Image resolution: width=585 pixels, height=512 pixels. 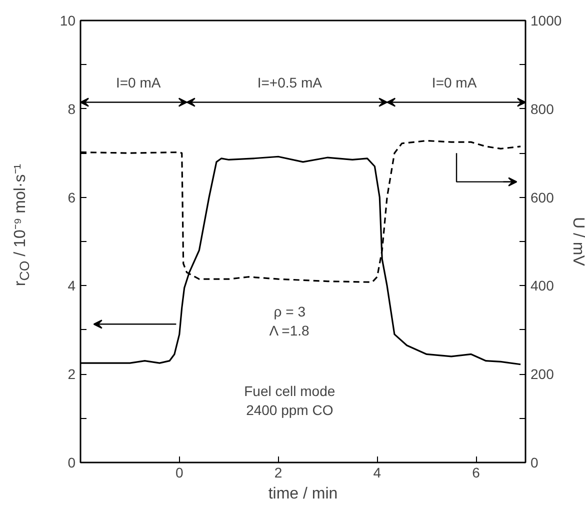 I want to click on y-tick-label: 0, so click(x=72, y=462).